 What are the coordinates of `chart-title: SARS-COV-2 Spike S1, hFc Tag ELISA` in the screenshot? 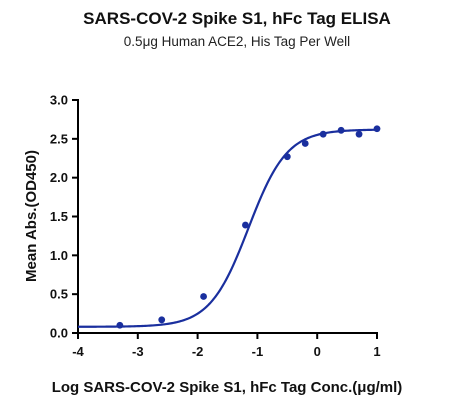 It's located at (237, 18).